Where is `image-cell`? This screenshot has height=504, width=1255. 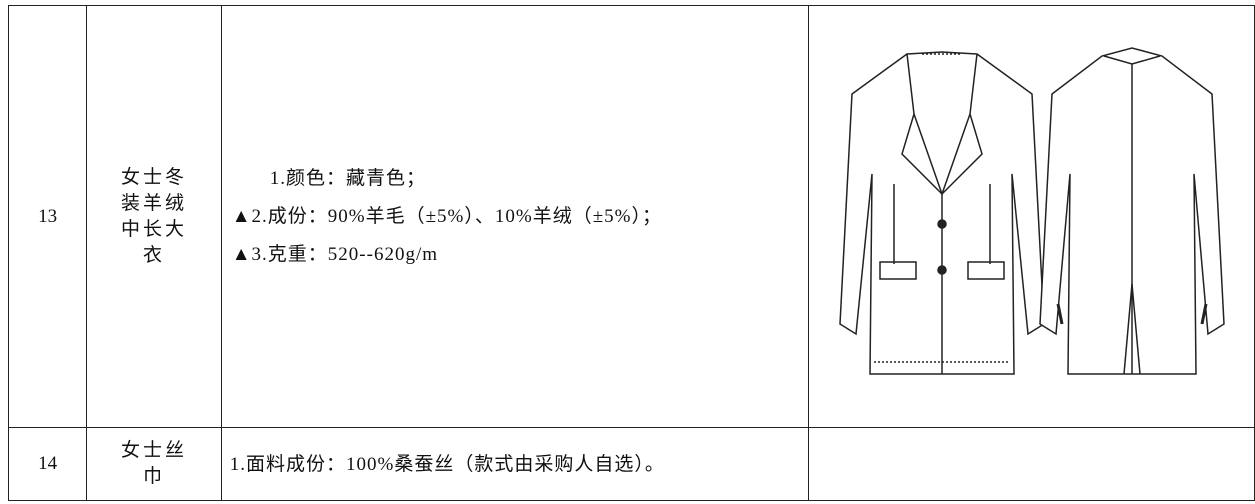 image-cell is located at coordinates (1031, 464).